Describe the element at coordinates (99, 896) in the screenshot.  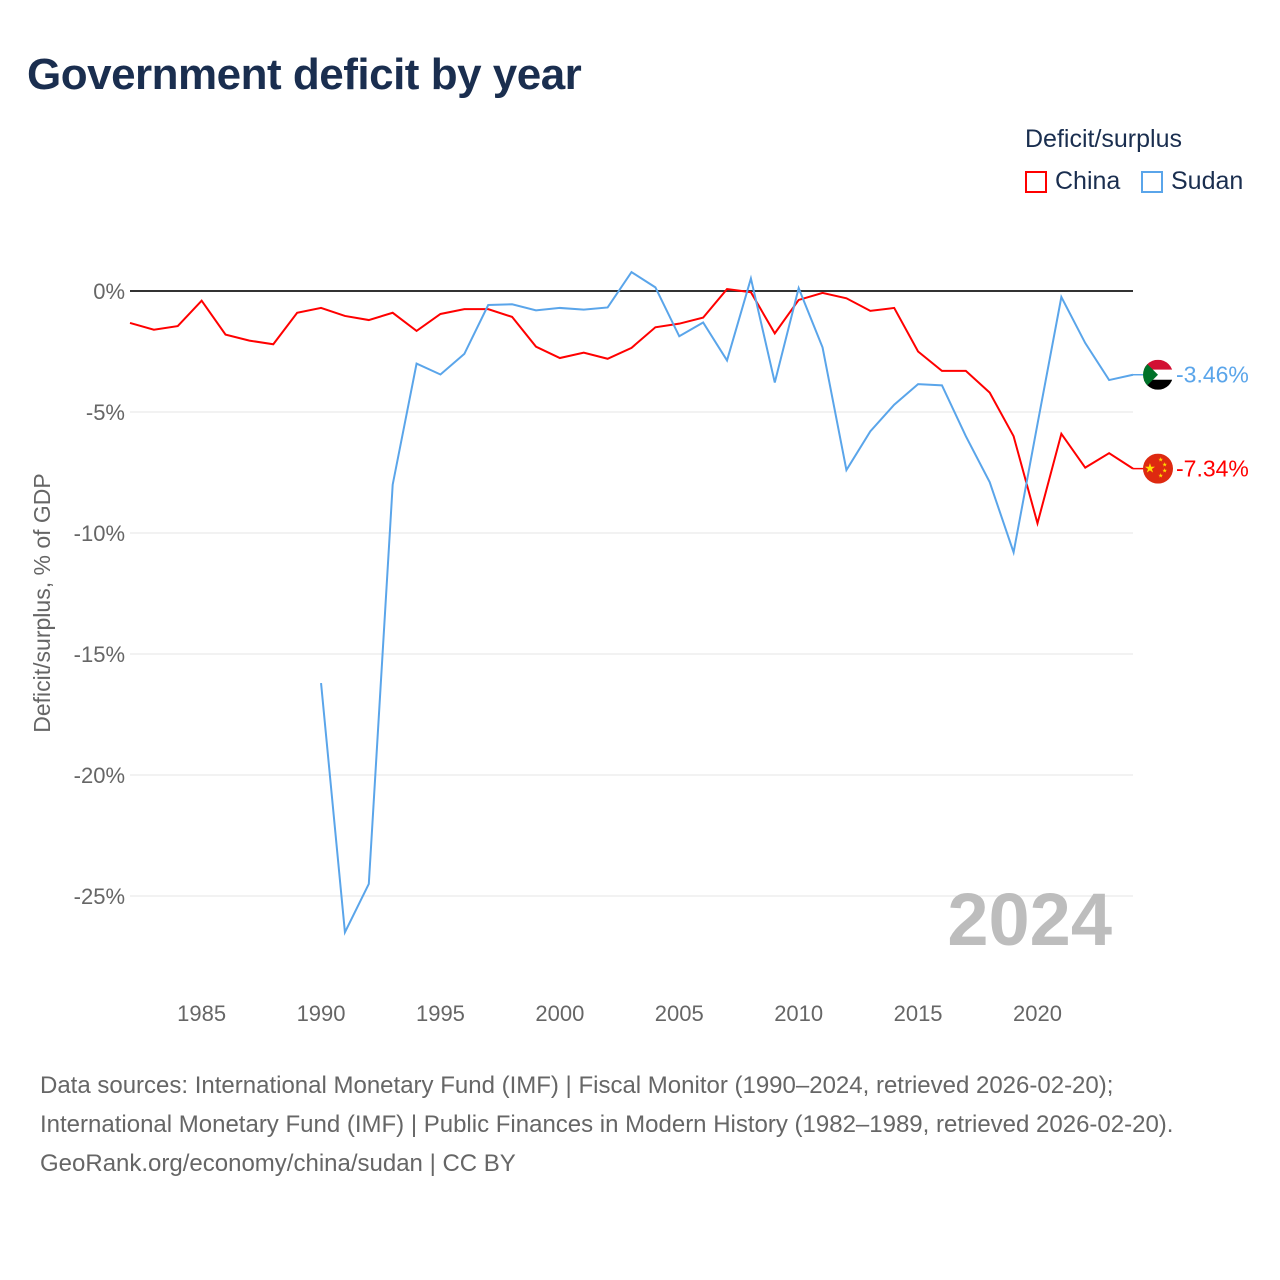
I see `y-tick-label: -25%` at that location.